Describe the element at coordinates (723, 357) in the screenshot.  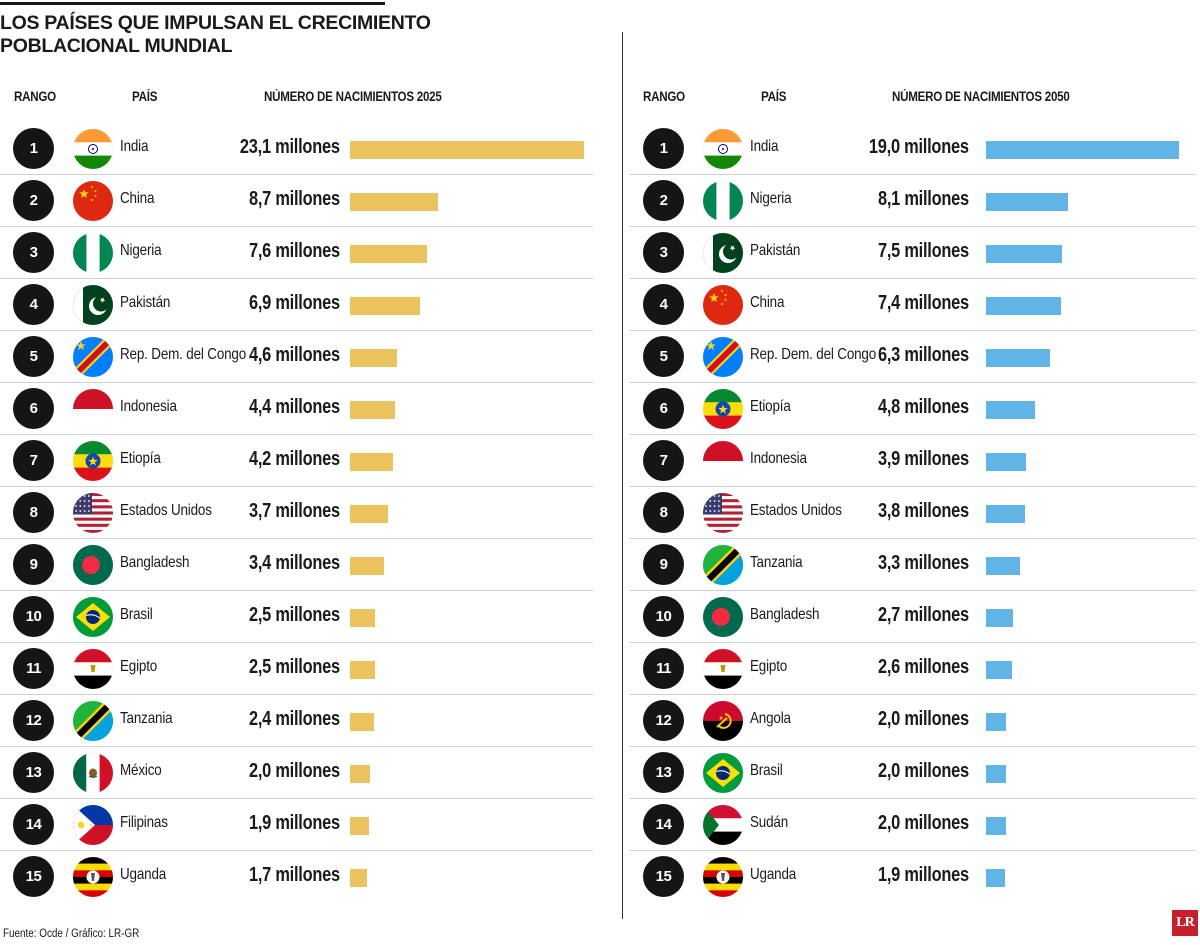
I see `drc-flag-icon` at that location.